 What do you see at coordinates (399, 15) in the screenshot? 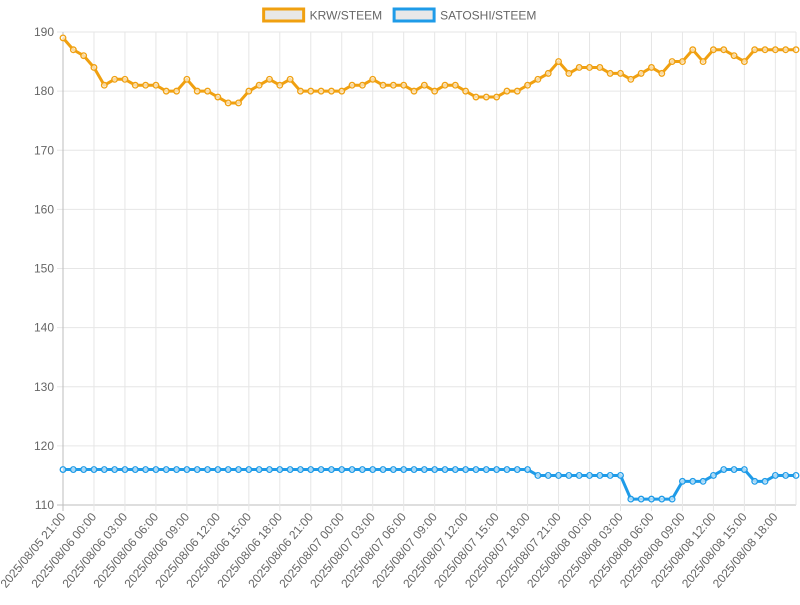
I see `legend: KRW/STEEM SATOSHI/STEEM` at bounding box center [399, 15].